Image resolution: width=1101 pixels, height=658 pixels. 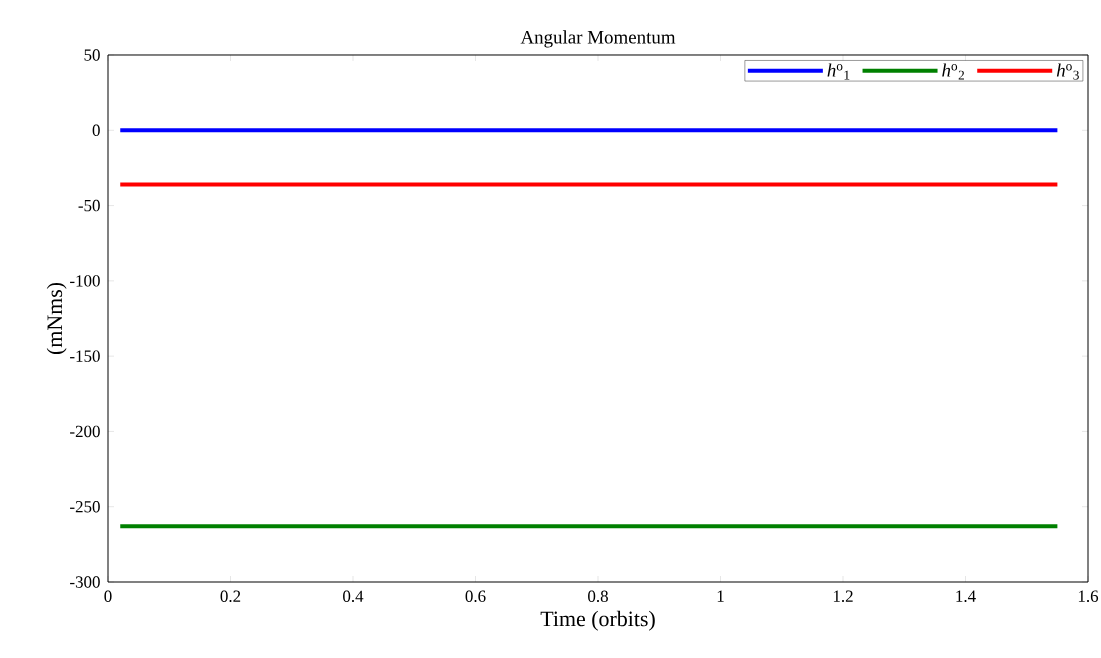 I want to click on x-tick-label: 1.2, so click(x=843, y=596).